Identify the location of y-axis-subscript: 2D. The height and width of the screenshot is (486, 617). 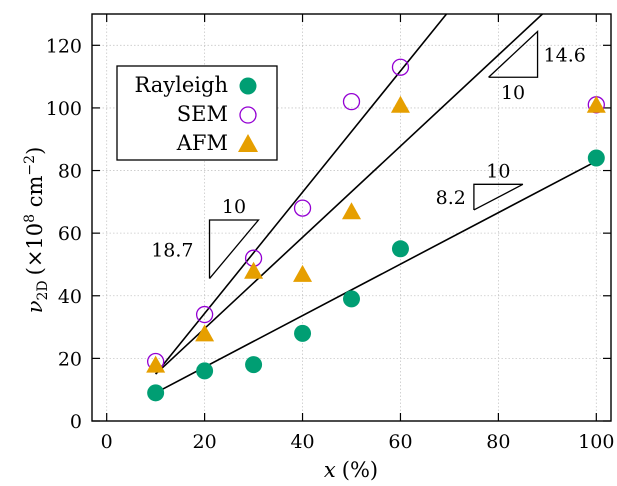
(43, 290).